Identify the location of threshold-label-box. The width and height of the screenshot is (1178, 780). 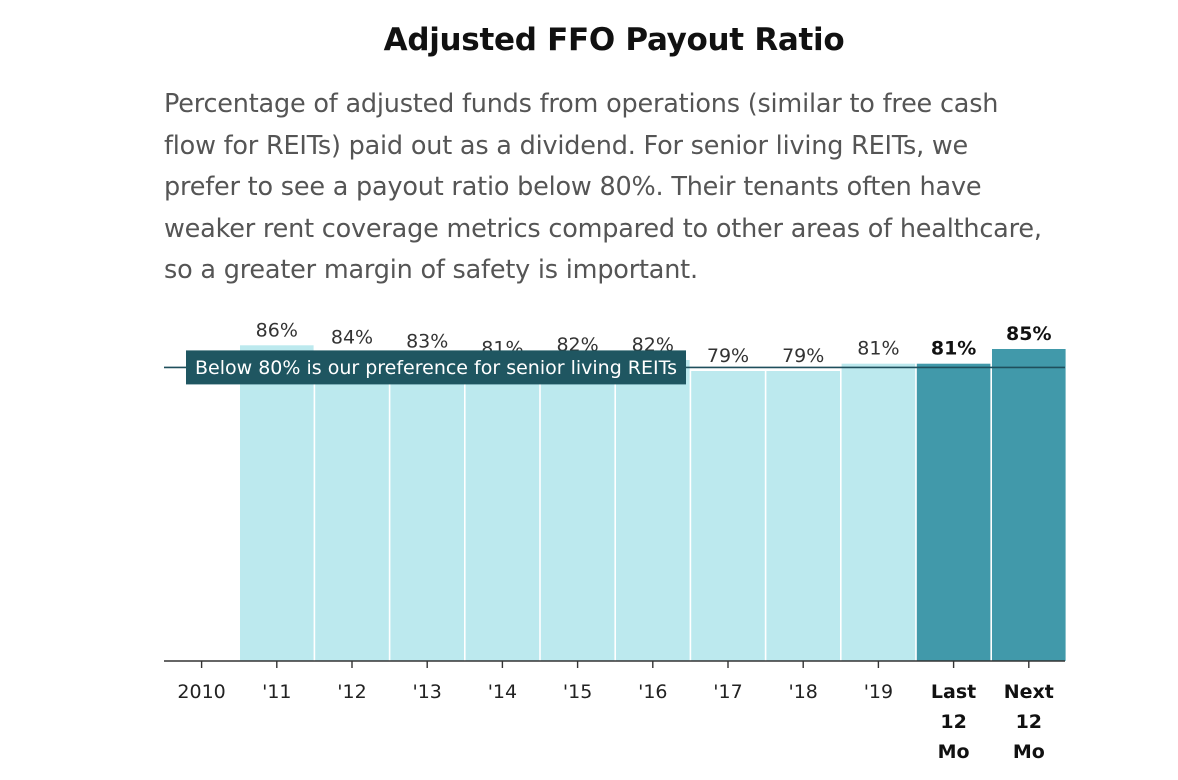
(436, 367).